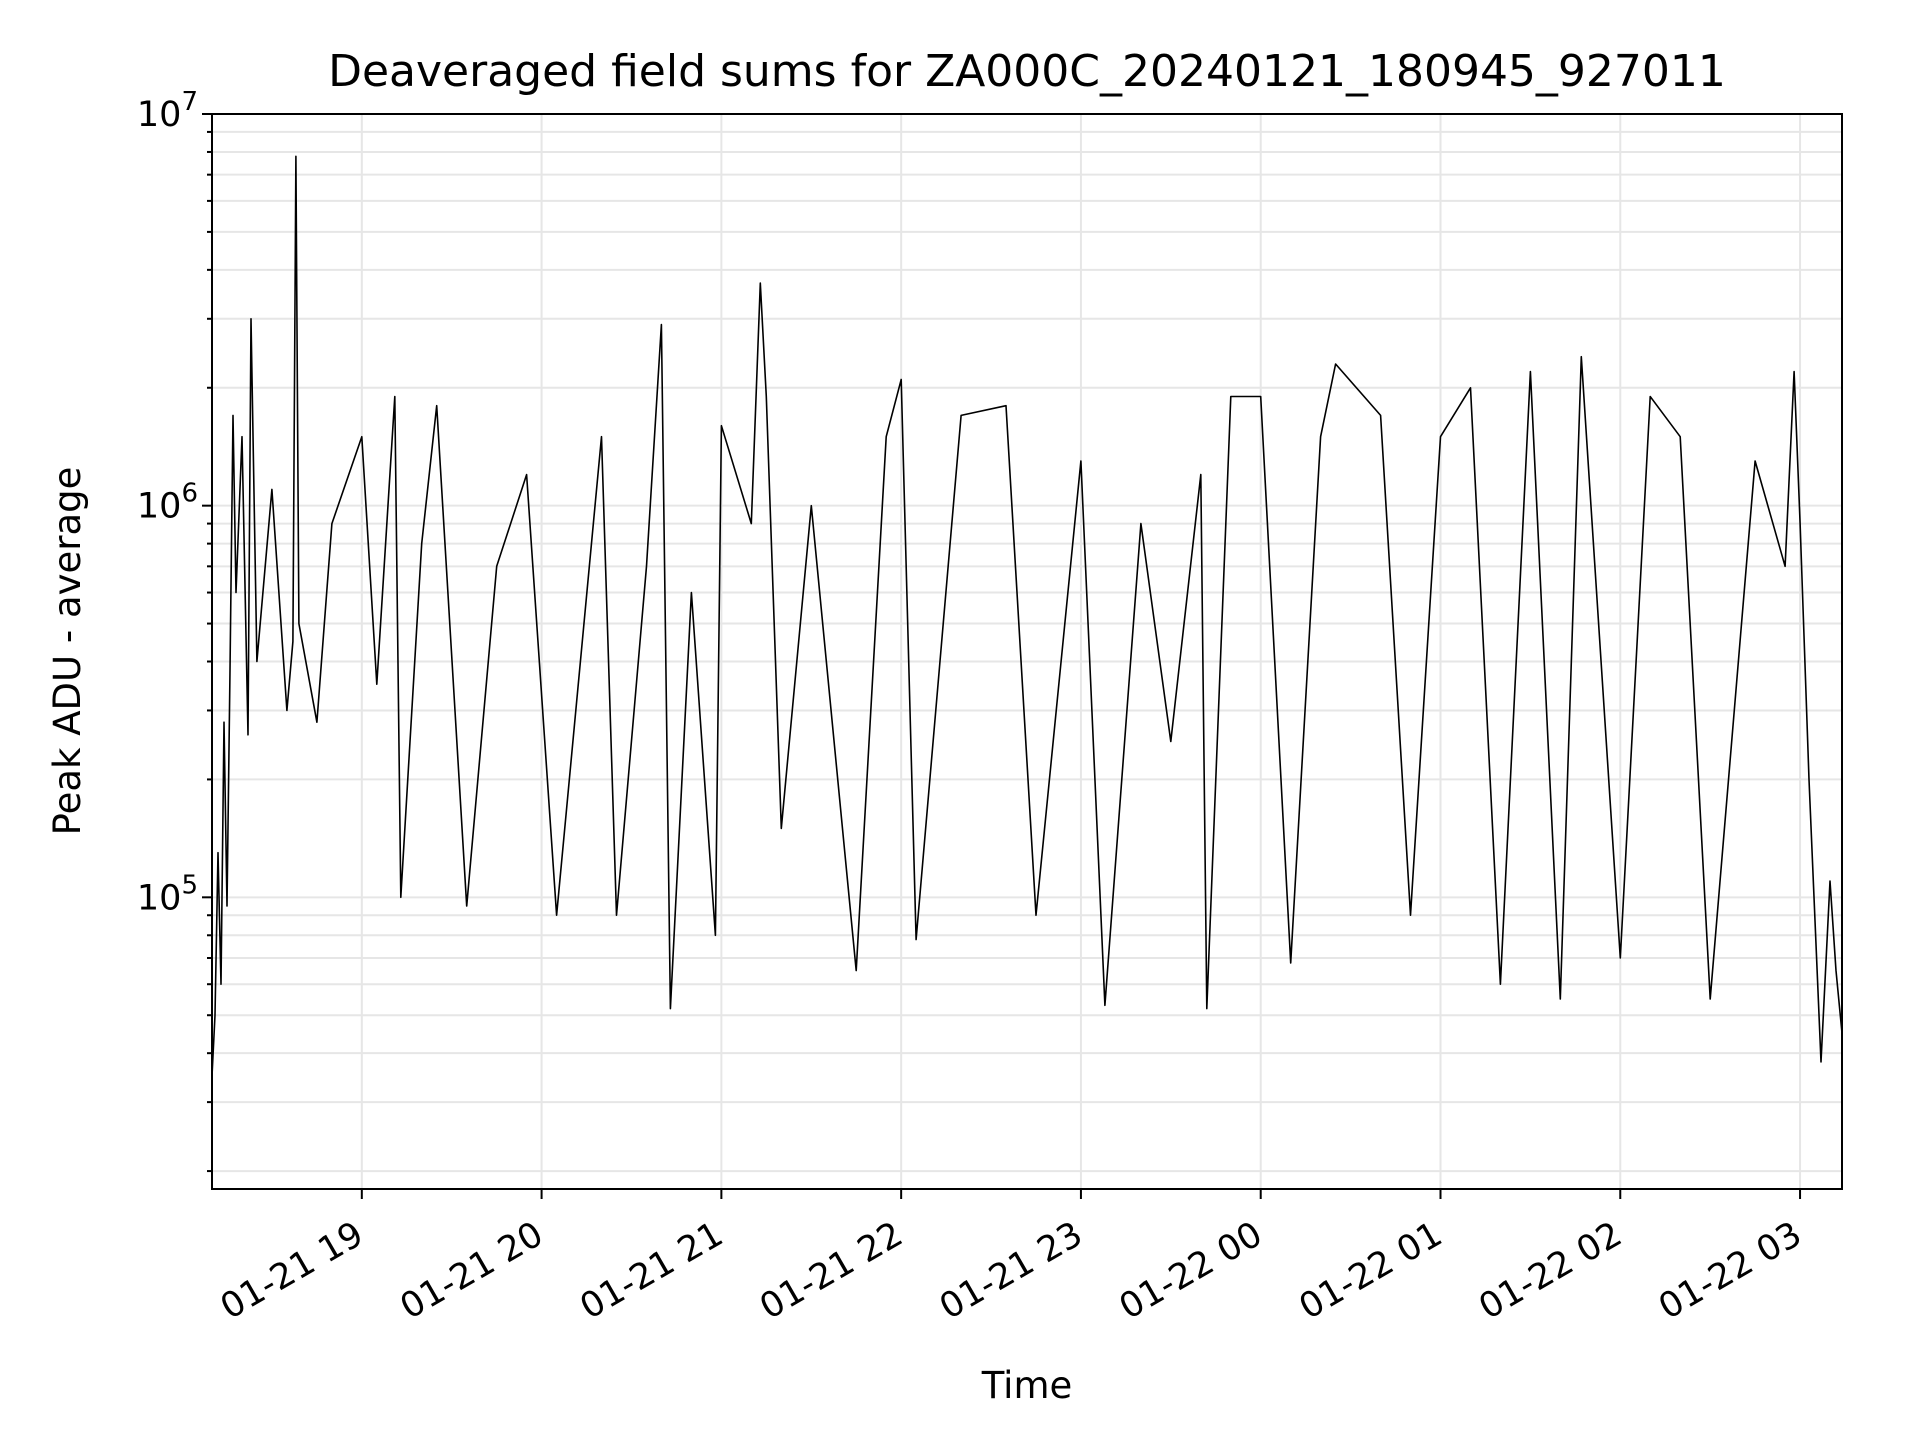 The width and height of the screenshot is (1920, 1440). What do you see at coordinates (67, 651) in the screenshot?
I see `y-axis-label: Peak ADU - average` at bounding box center [67, 651].